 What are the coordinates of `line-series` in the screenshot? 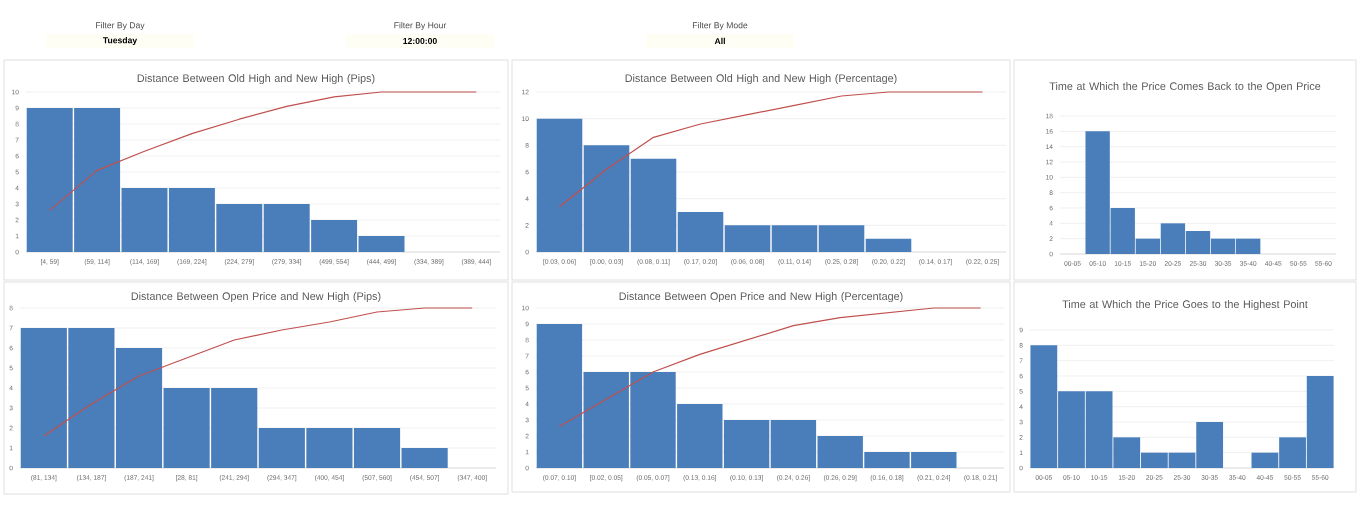 It's located at (258, 372).